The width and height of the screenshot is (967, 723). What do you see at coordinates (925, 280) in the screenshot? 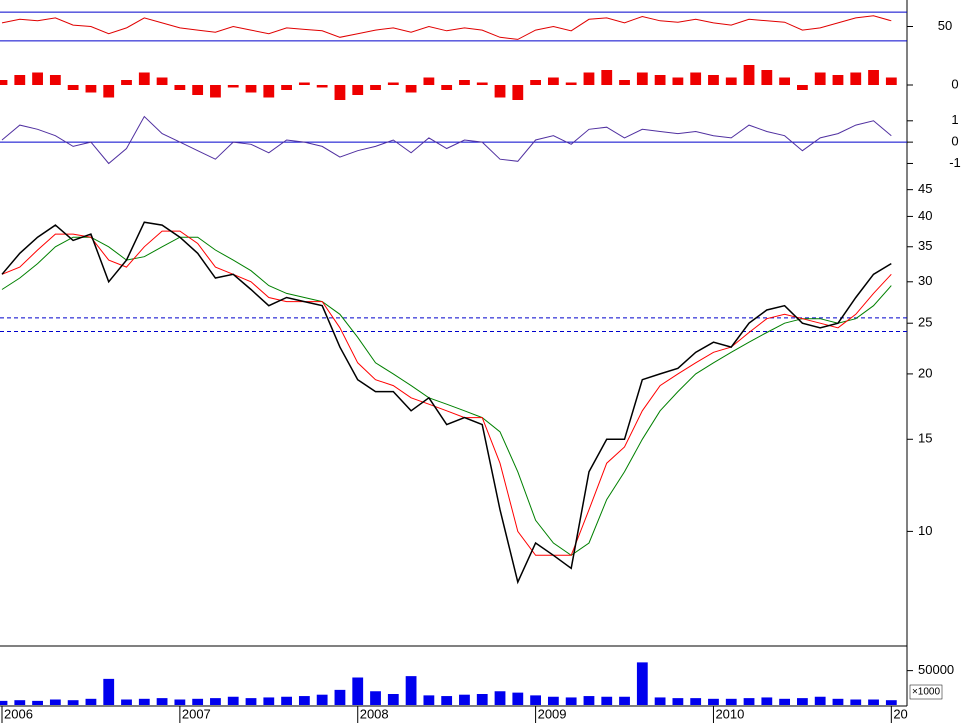
I see `y-tick-label: 30` at bounding box center [925, 280].